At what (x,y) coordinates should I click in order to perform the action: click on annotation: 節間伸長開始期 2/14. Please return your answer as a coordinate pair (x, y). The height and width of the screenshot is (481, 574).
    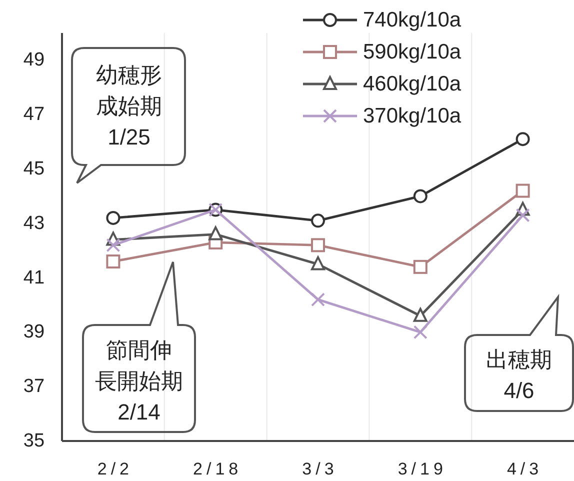
    Looking at the image, I should click on (139, 381).